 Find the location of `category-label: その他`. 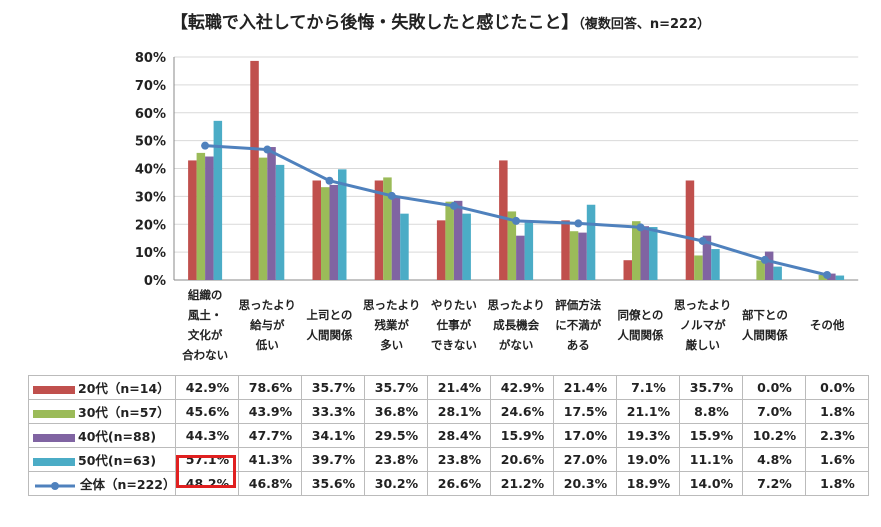

category-label: その他 is located at coordinates (827, 325).